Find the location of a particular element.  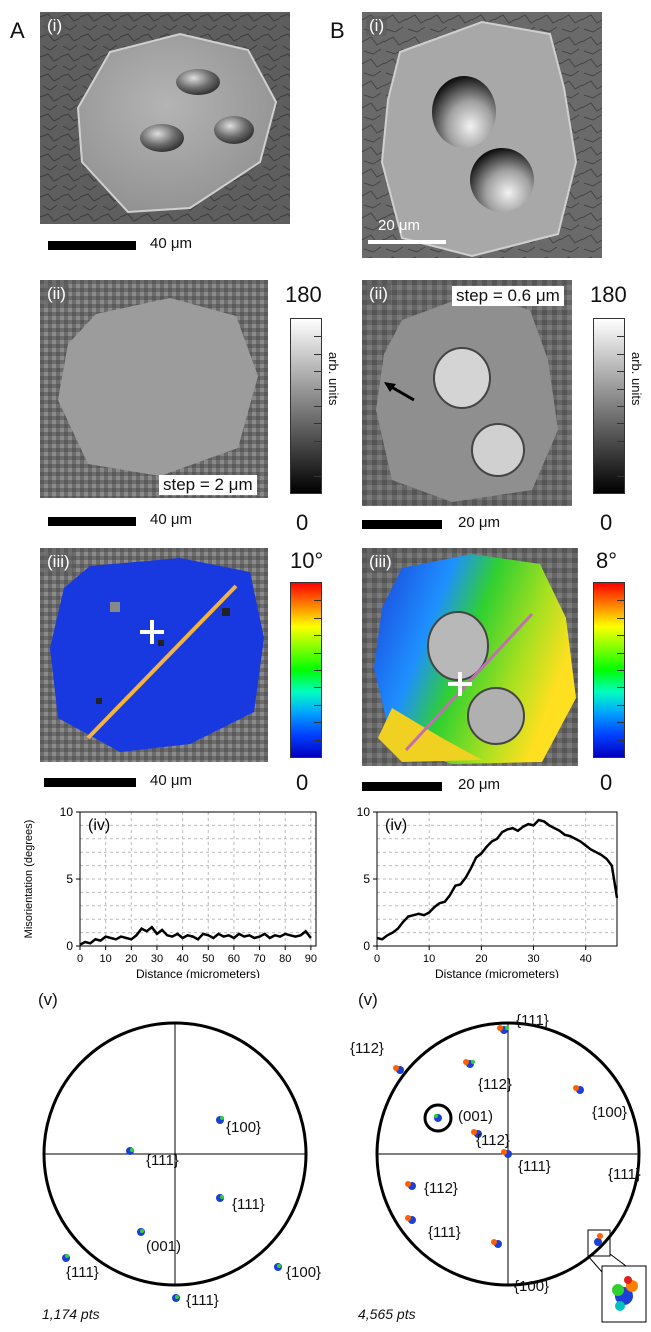

colorbar-a-ii-unit: arb. units is located at coordinates (333, 379).